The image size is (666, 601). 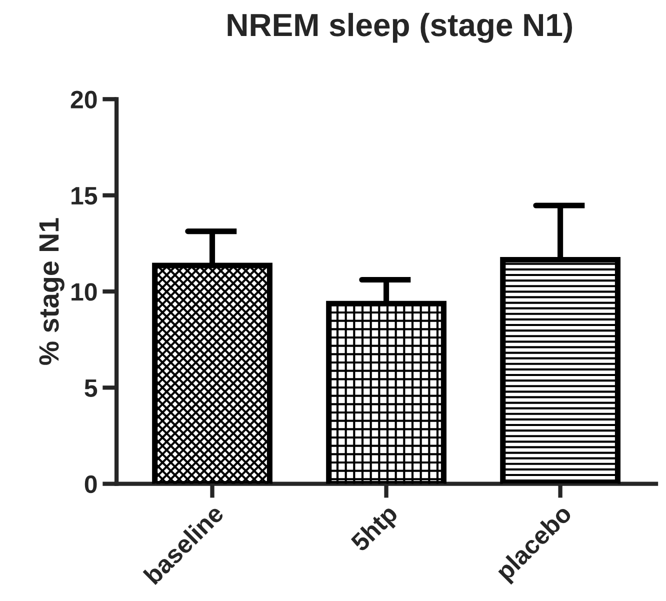 What do you see at coordinates (51, 291) in the screenshot?
I see `y-axis-title: % stage N1` at bounding box center [51, 291].